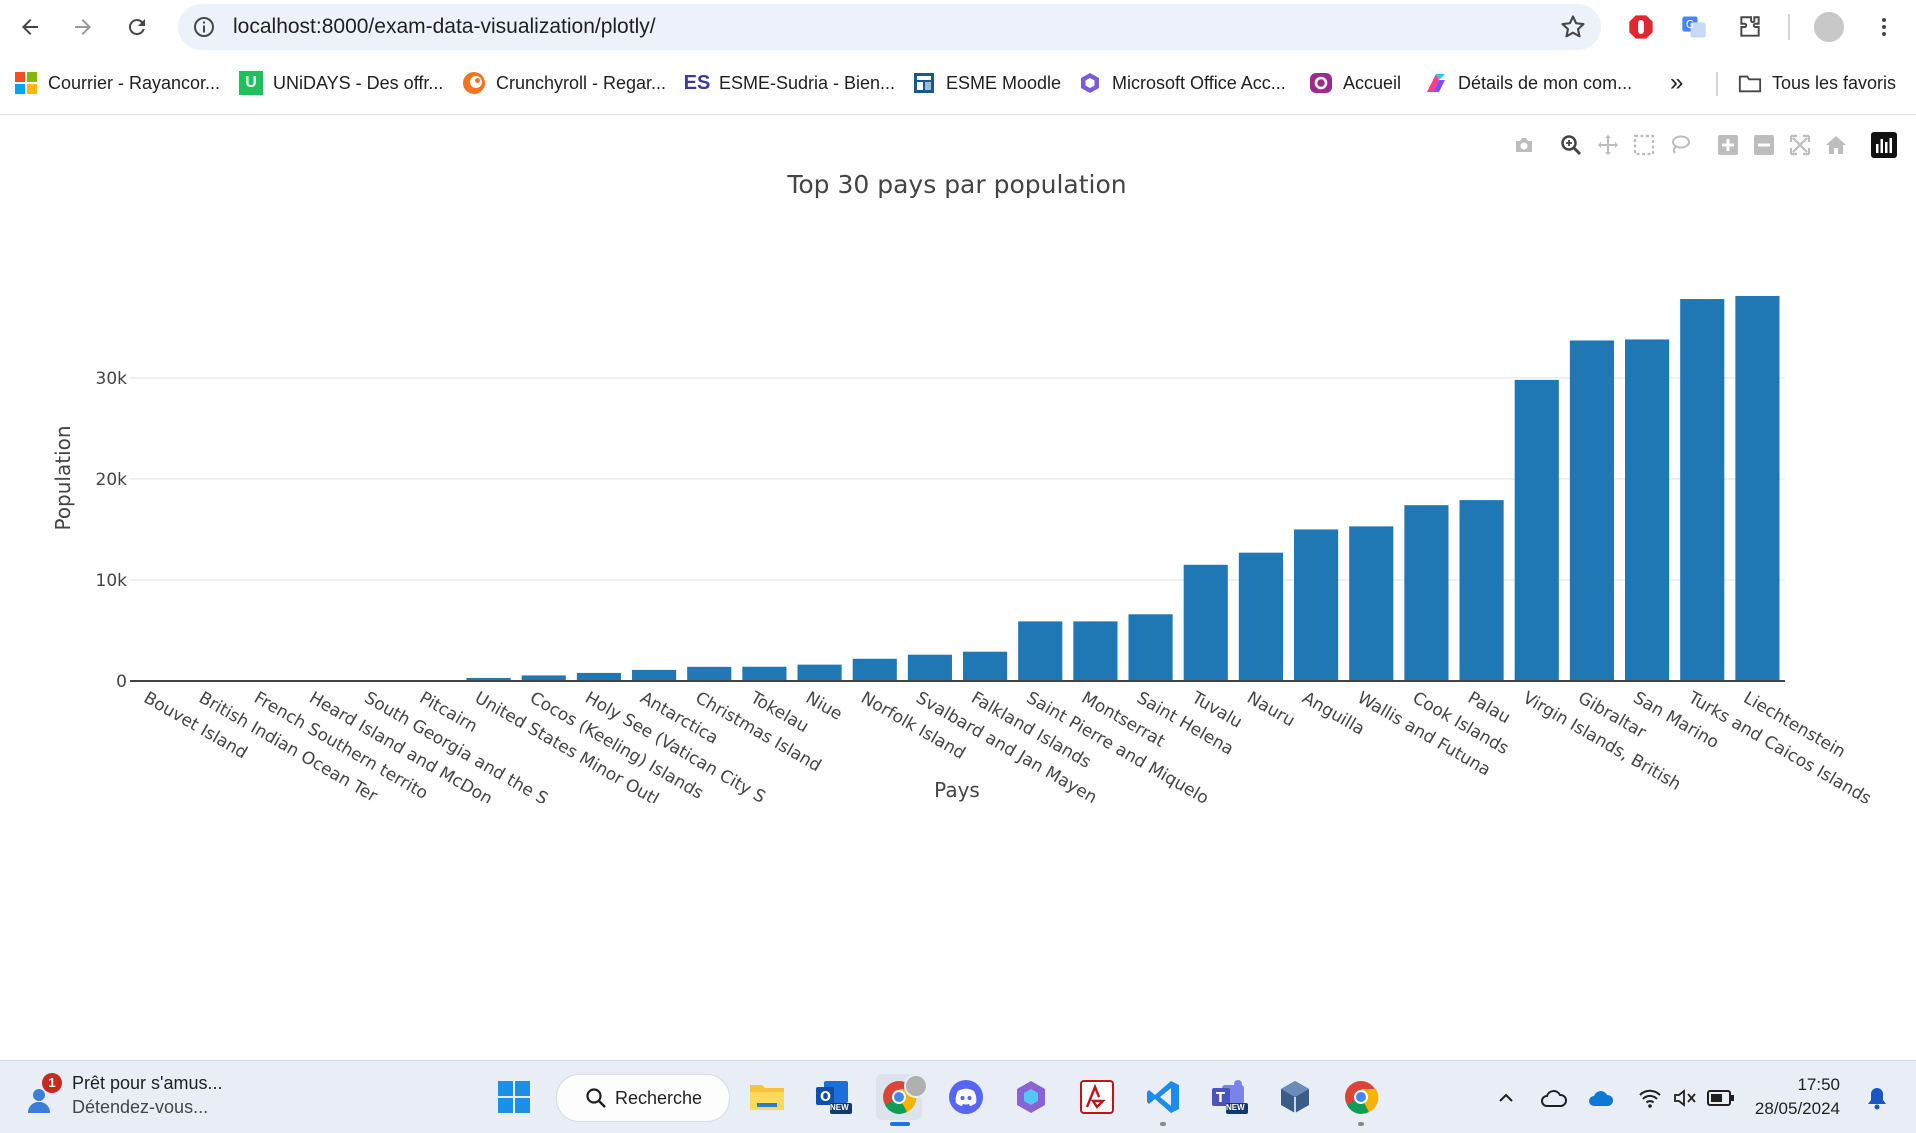 The image size is (1916, 1133). I want to click on vscode-icon, so click(1163, 1100).